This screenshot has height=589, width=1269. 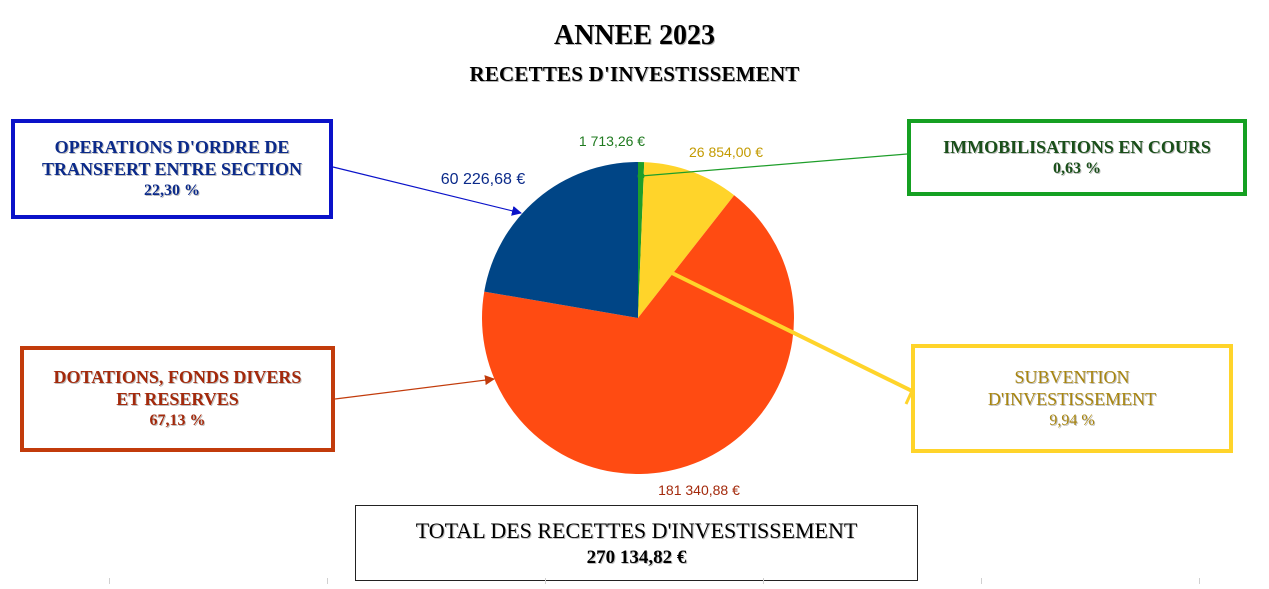 I want to click on legend-label-ordre-line2: TRANSFERT ENTRE SECTION, so click(x=172, y=169).